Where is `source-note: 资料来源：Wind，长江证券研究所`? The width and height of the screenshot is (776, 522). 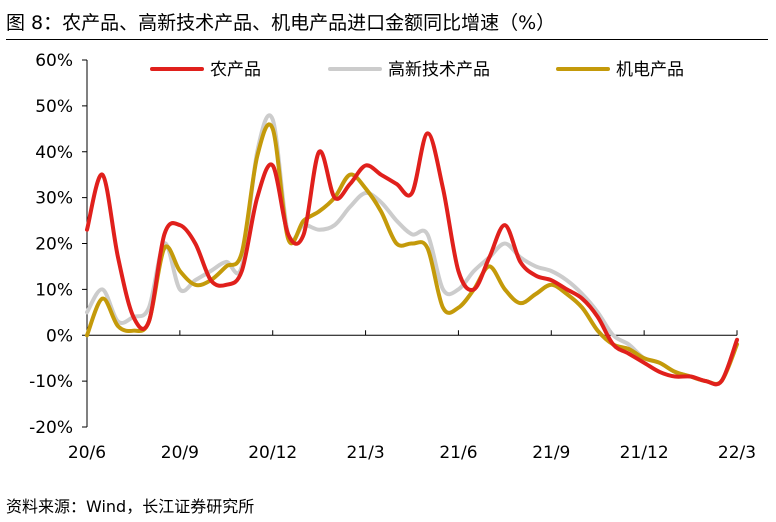
source-note: 资料来源：Wind，长江证券研究所 is located at coordinates (130, 506).